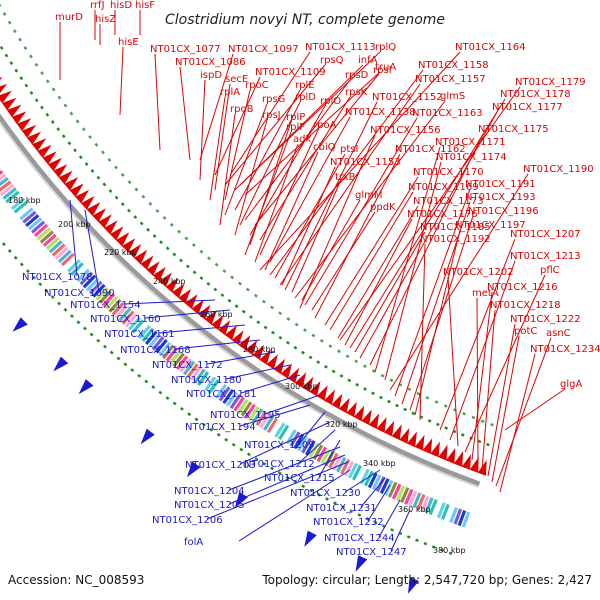  I want to click on kbp-tick-label: 380 kbp, so click(449, 550).